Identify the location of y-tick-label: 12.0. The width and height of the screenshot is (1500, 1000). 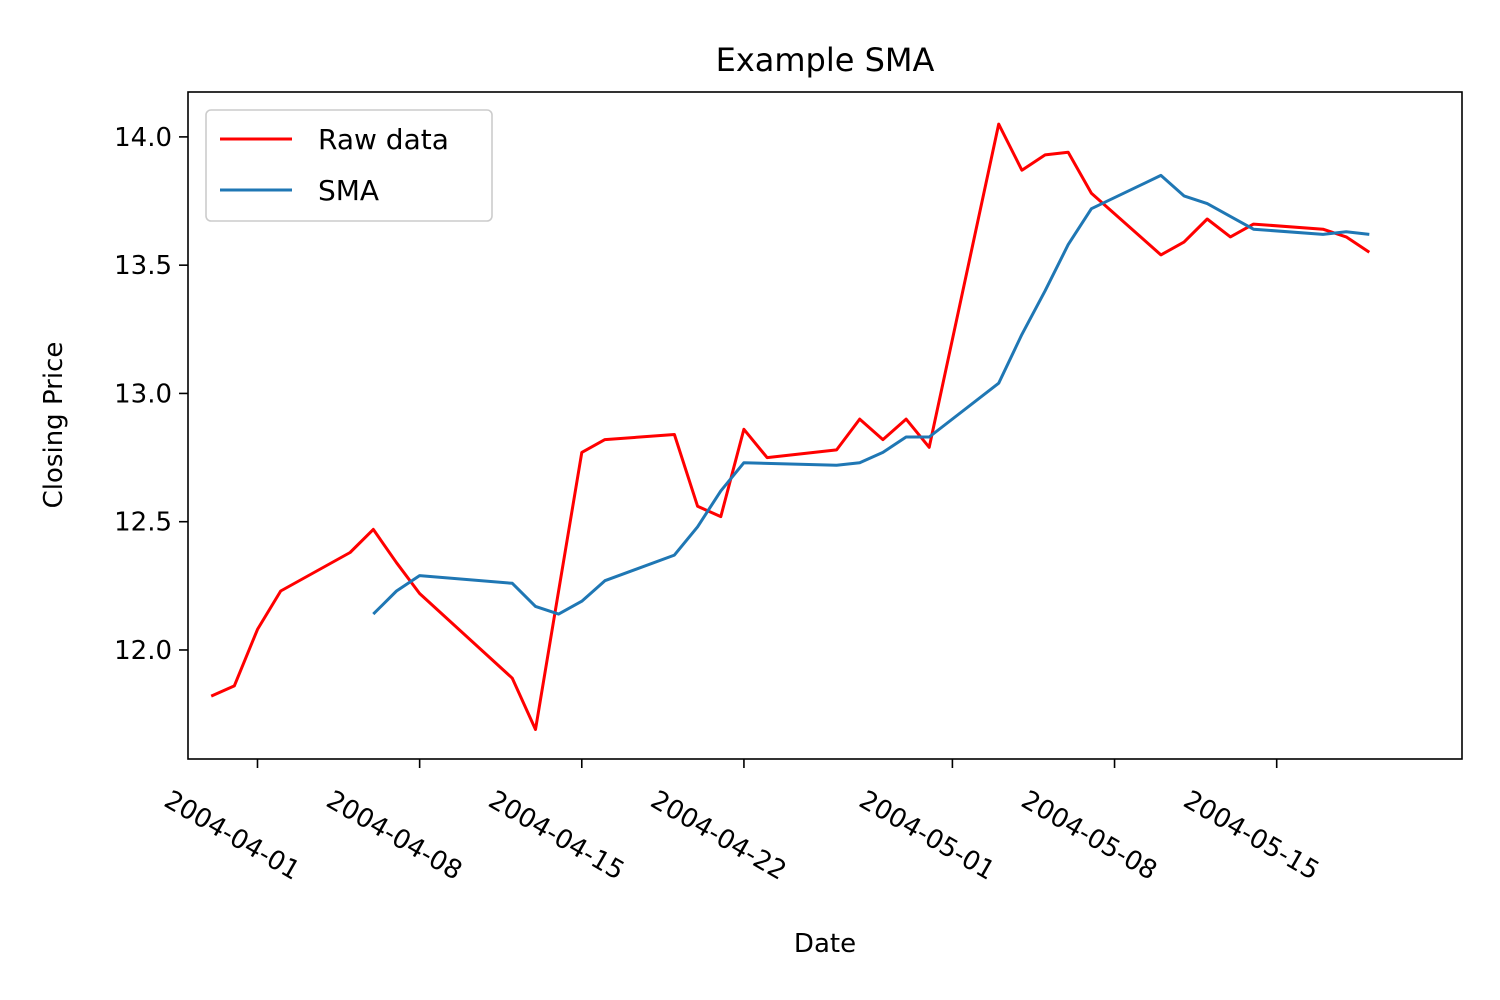
(143, 651).